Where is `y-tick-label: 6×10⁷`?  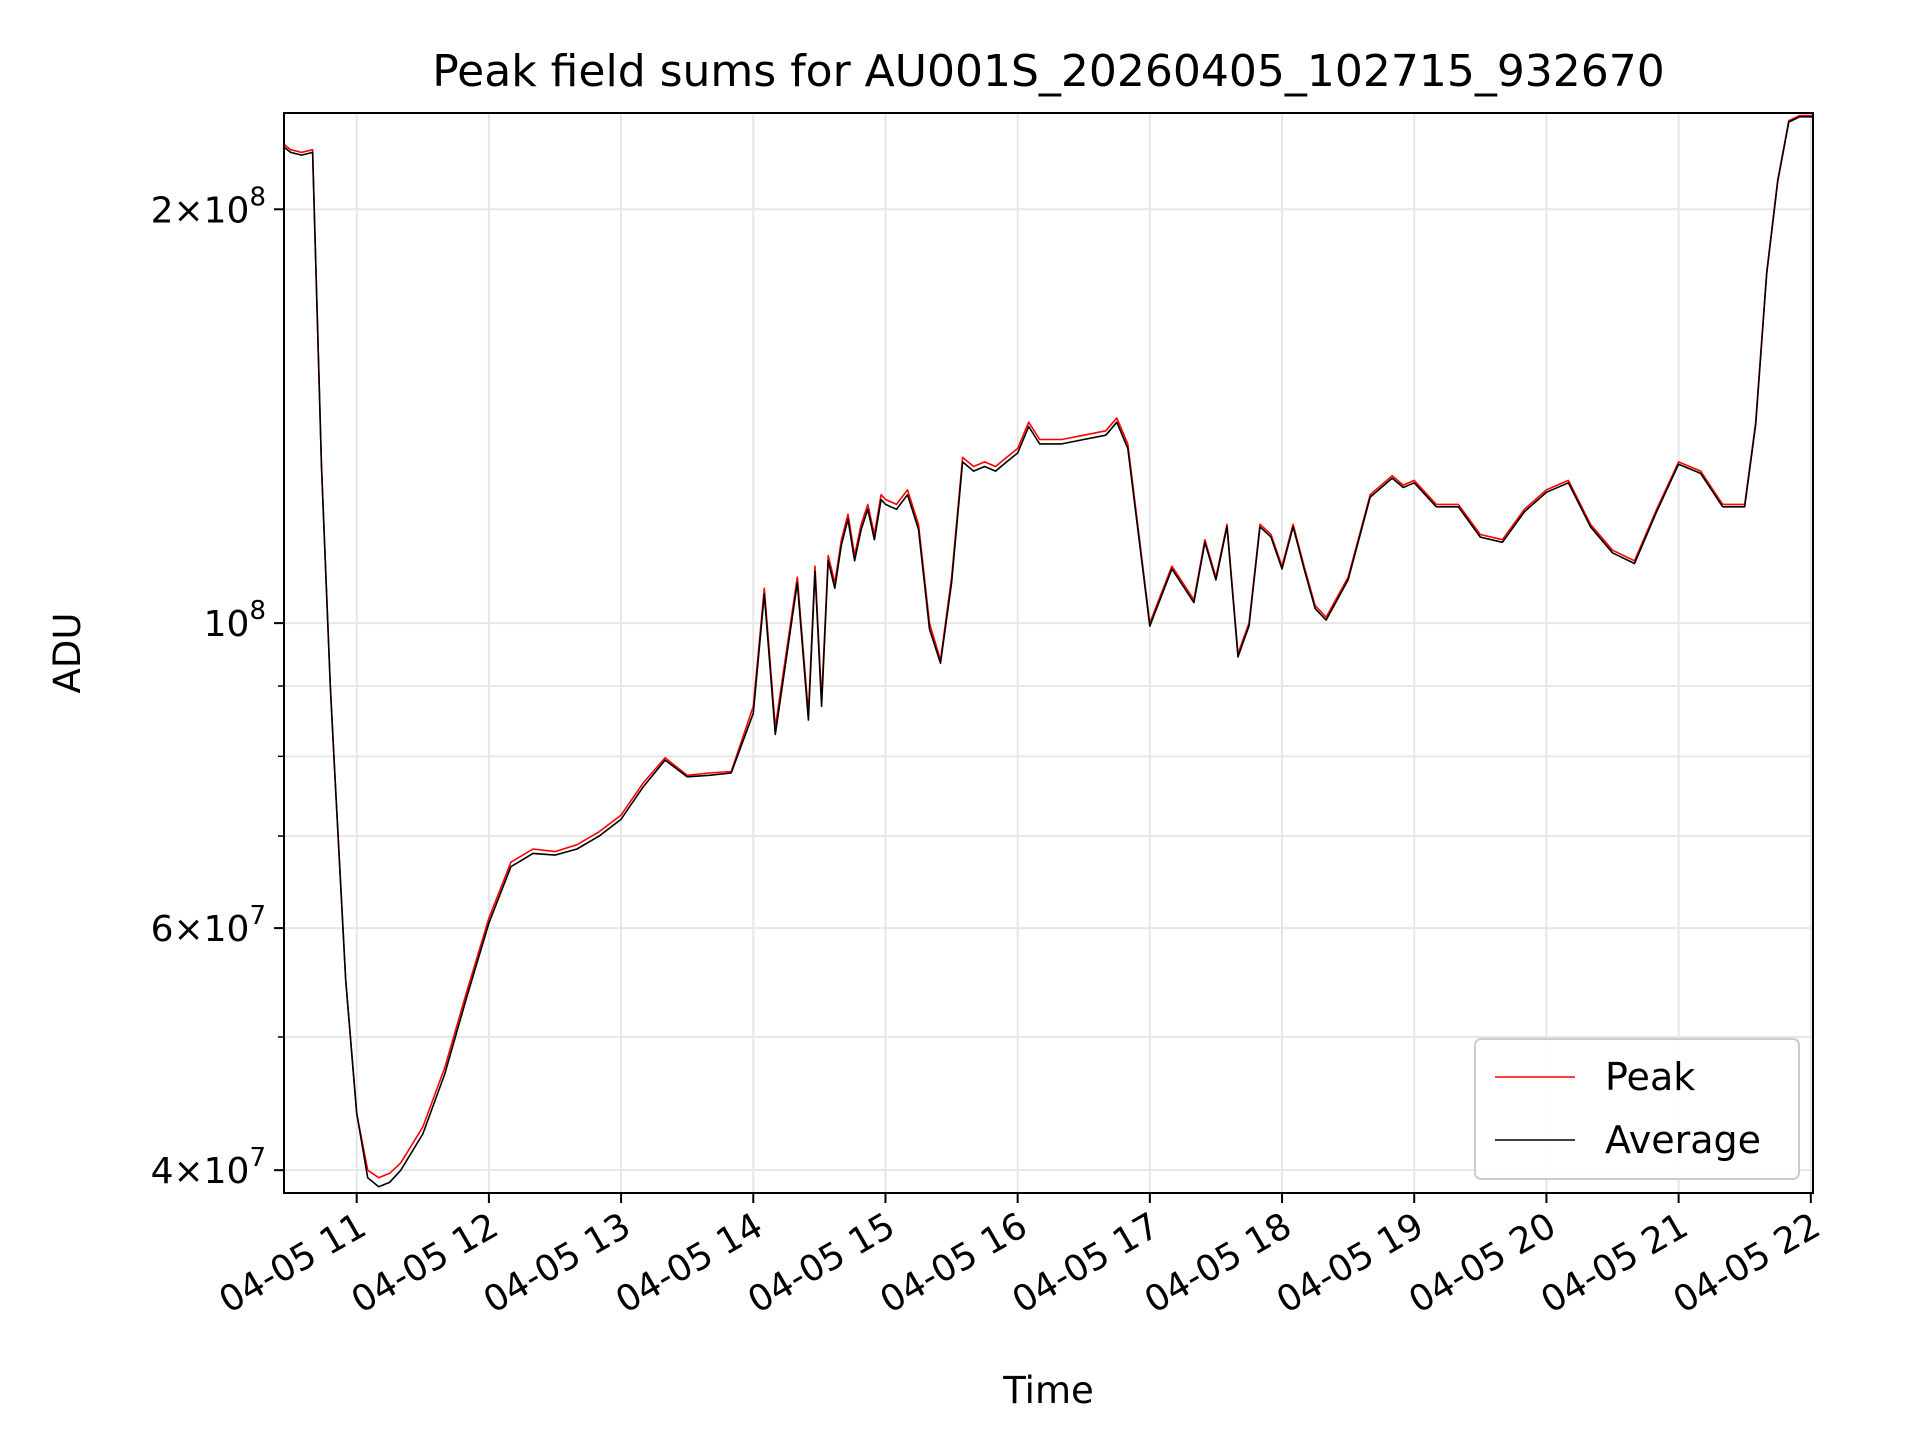
y-tick-label: 6×10⁷ is located at coordinates (208, 925).